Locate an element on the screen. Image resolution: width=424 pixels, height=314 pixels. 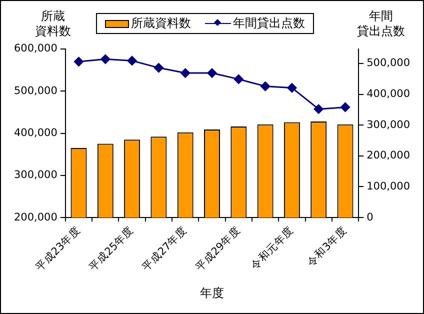
y-tick-label: 200,000 is located at coordinates (36, 217).